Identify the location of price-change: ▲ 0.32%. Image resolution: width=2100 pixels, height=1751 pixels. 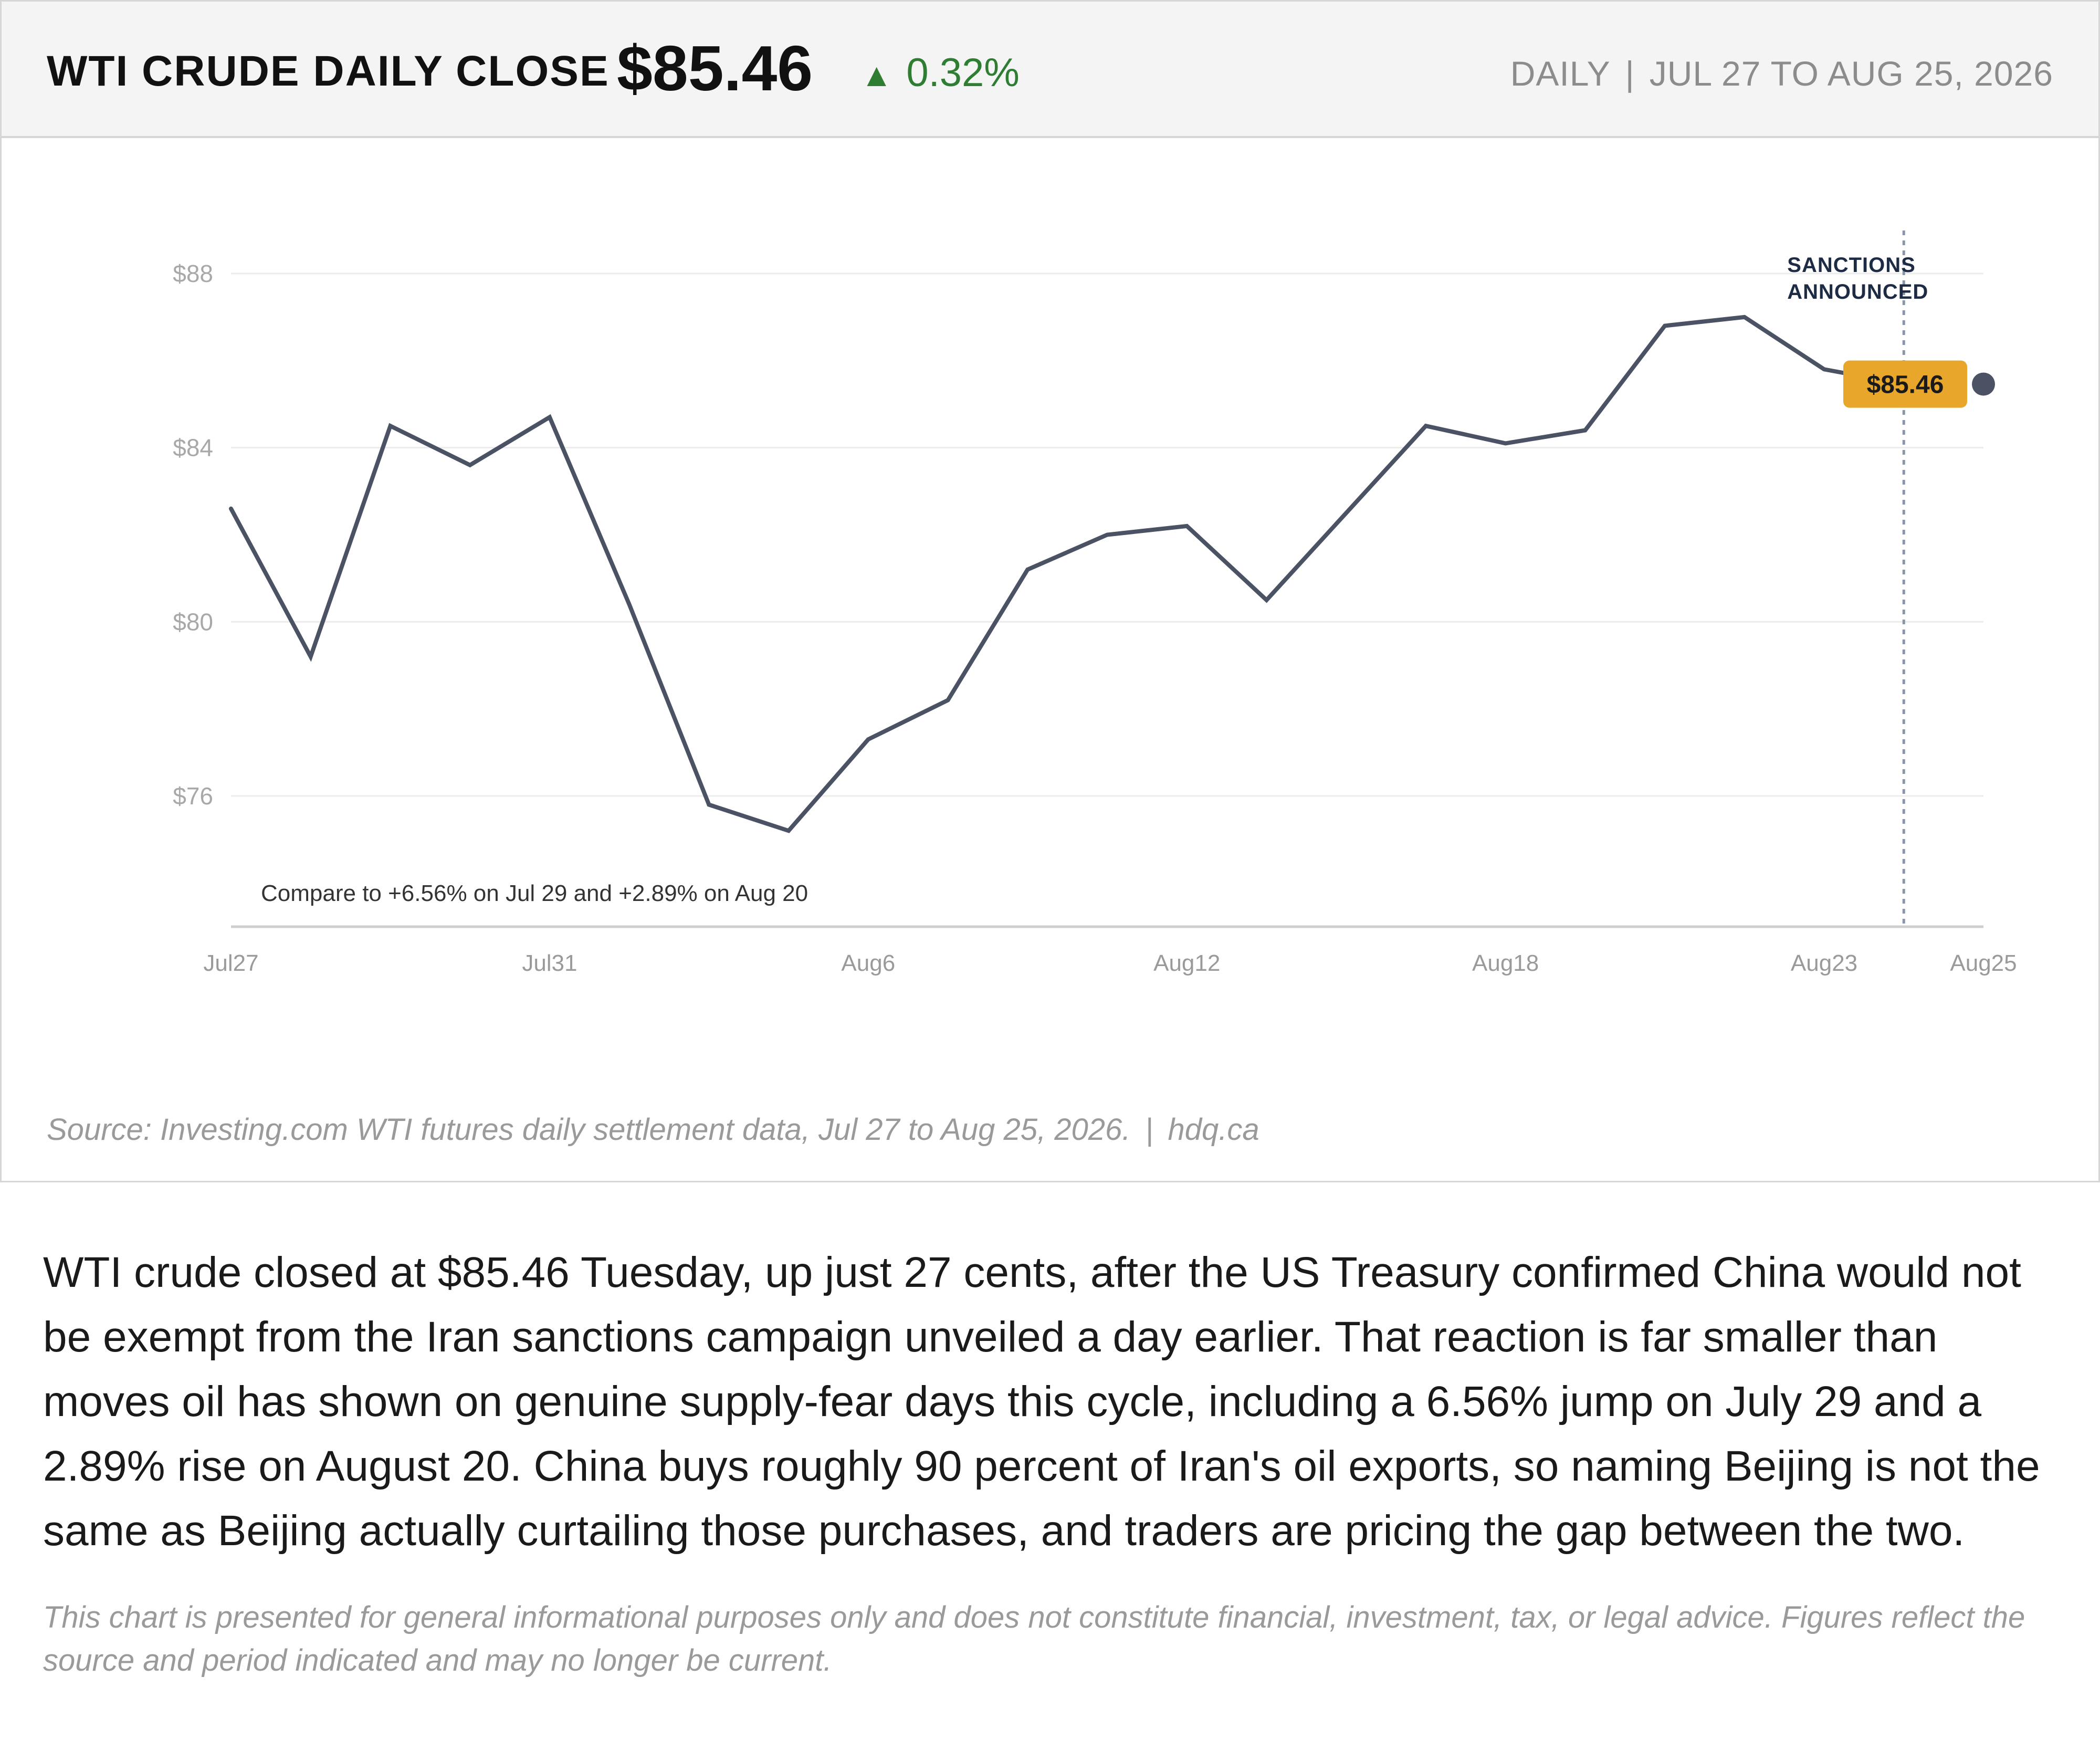
(940, 73).